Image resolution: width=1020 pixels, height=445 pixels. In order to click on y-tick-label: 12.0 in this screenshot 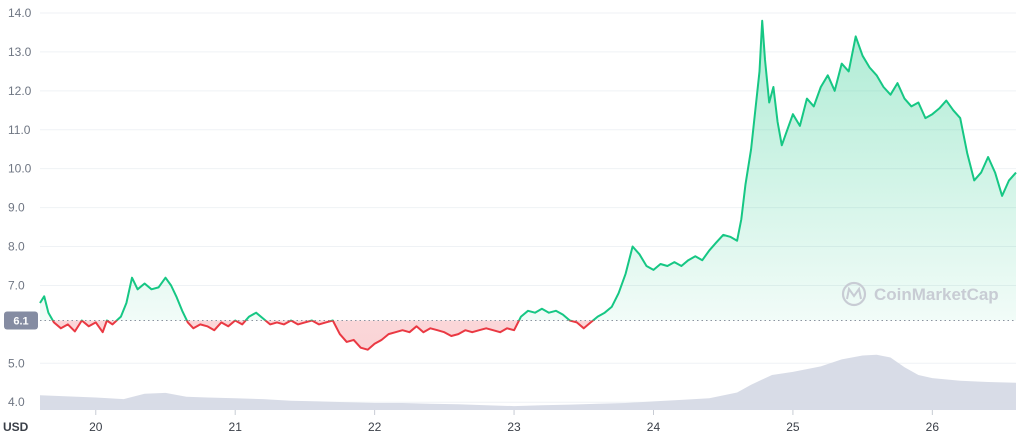, I will do `click(20, 91)`.